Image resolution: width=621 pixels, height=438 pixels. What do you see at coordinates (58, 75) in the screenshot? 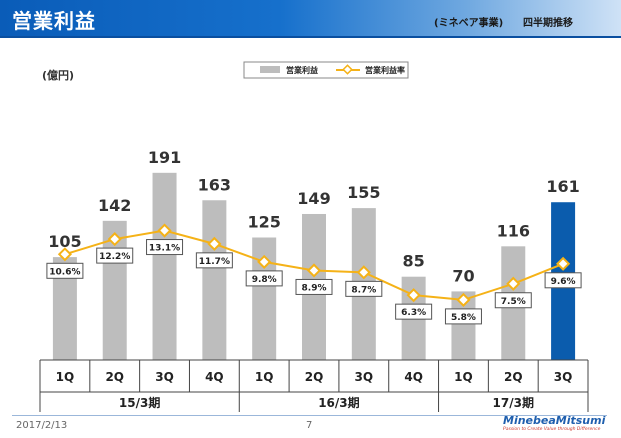
I see `y-unit-label: (億円)` at bounding box center [58, 75].